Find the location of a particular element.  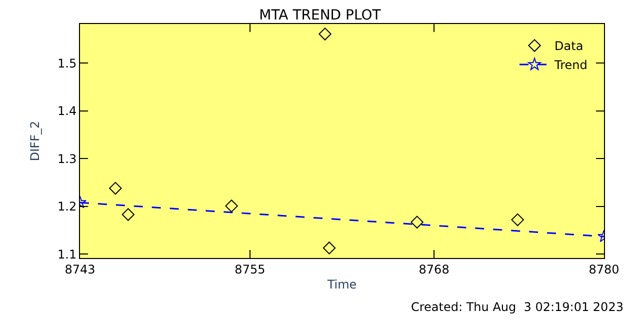

text: Created: Thu Aug 3 02:19:01 2023 is located at coordinates (517, 307).